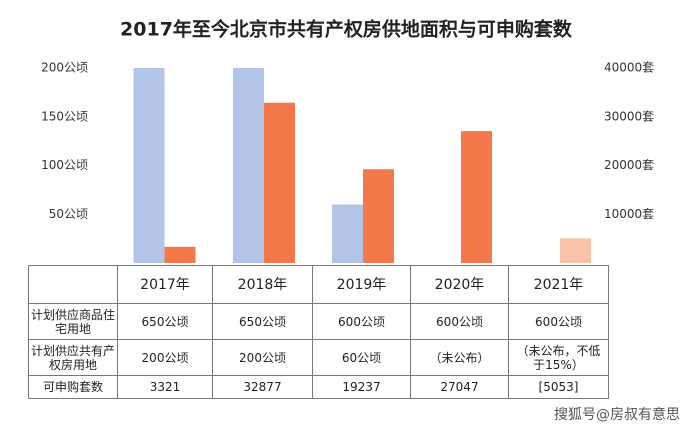 This screenshot has width=692, height=433. Describe the element at coordinates (558, 284) in the screenshot. I see `header-cell: 2021年` at that location.